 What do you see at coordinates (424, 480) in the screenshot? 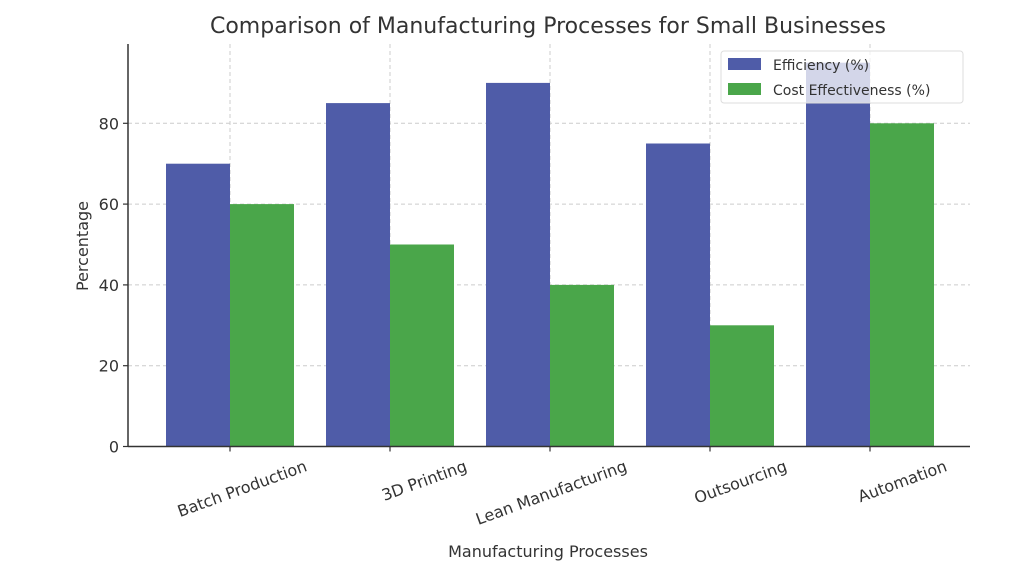
I see `x-tick-label: 3D Printing` at bounding box center [424, 480].